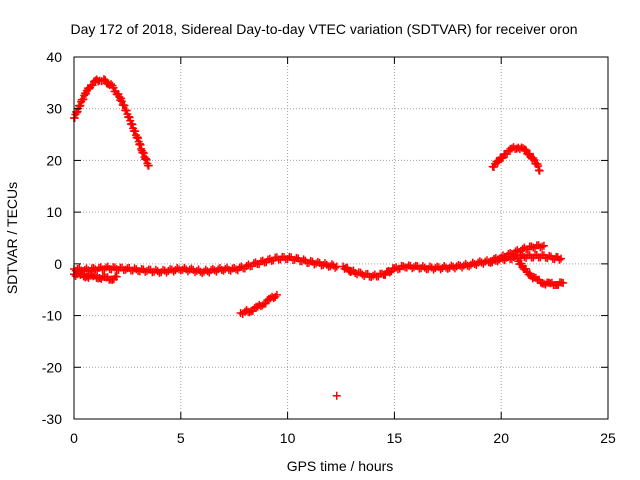 This screenshot has height=480, width=640. What do you see at coordinates (52, 367) in the screenshot?
I see `y-tick-label: -20` at bounding box center [52, 367].